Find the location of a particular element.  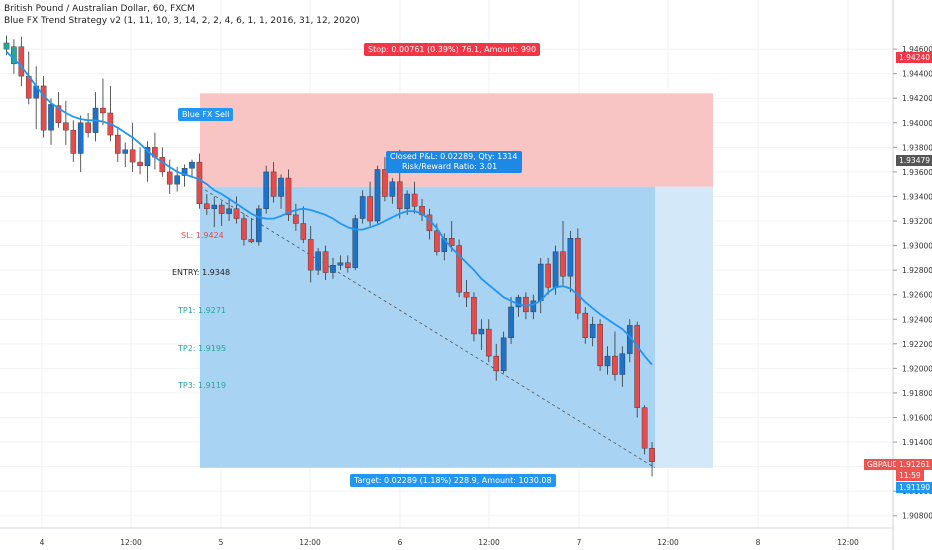

y-tick-label: 1.91800 is located at coordinates (917, 393).